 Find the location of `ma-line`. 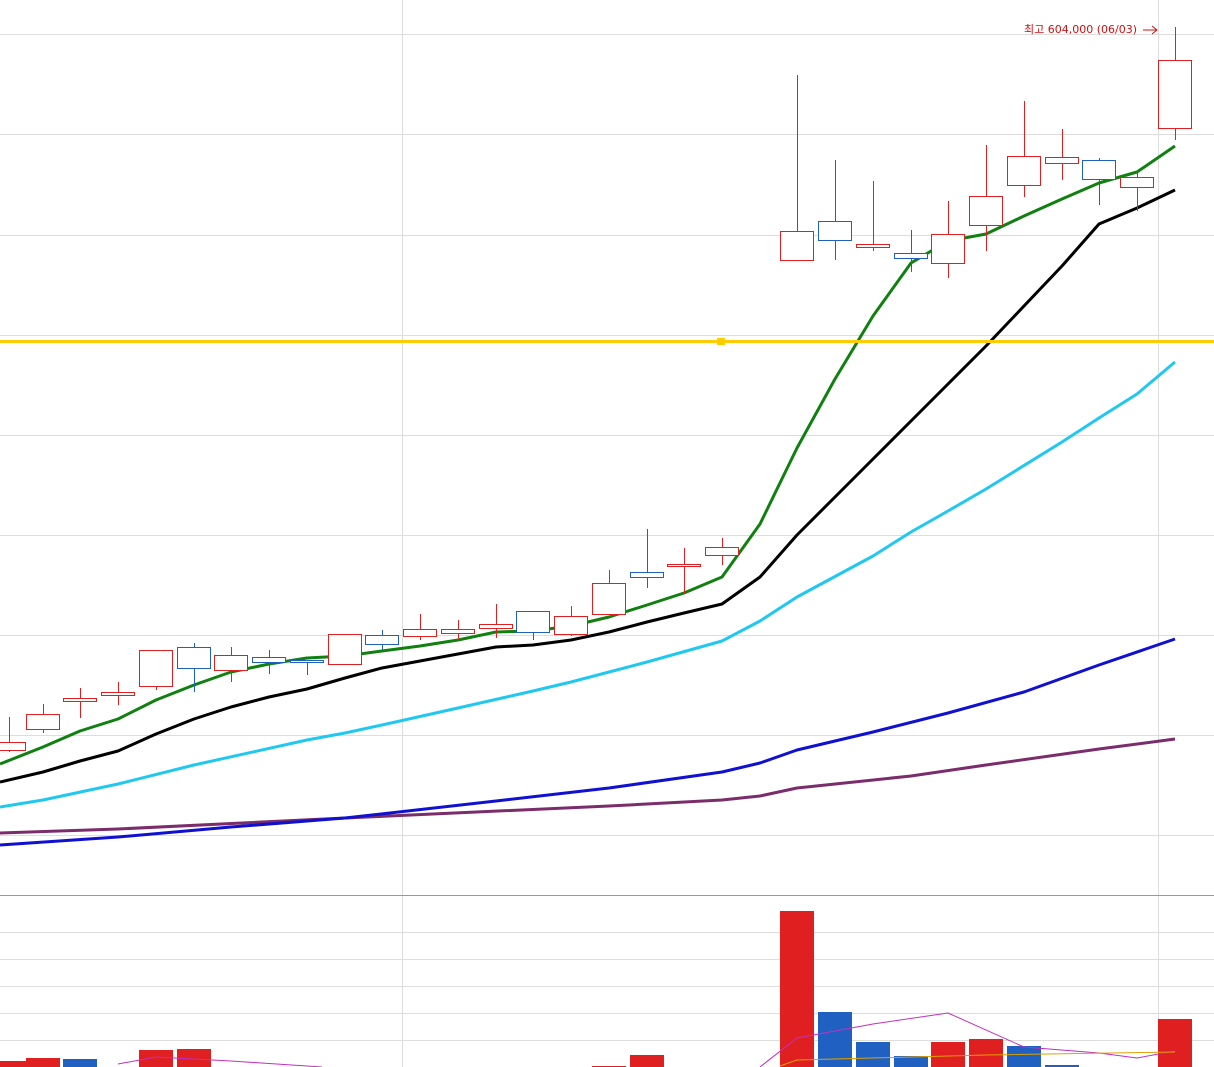

ma-line is located at coordinates (588, 786).